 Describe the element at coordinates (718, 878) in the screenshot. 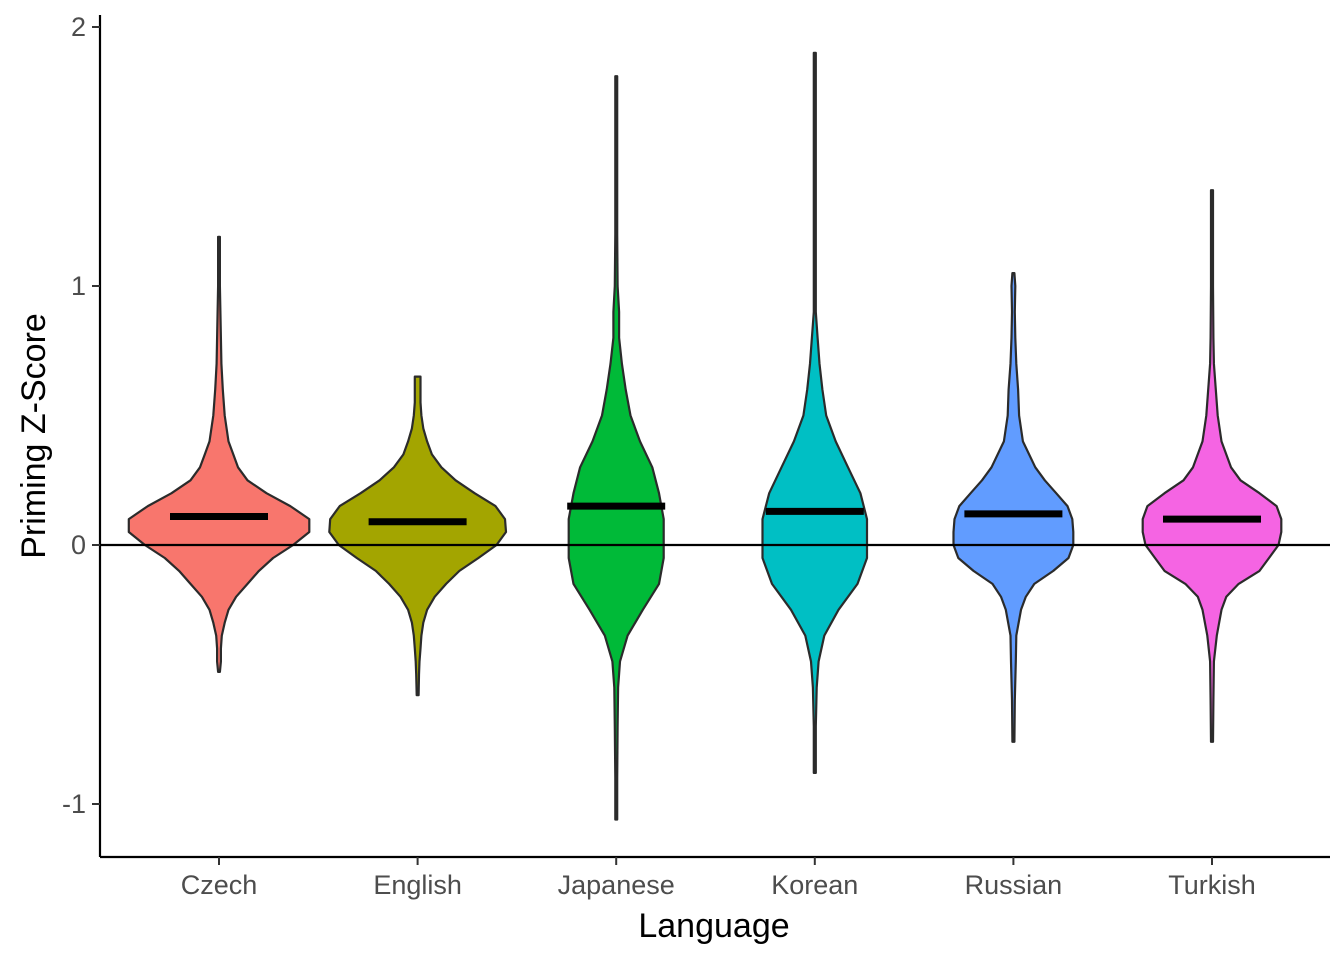

I see `x-axis-ticks: Czech English Japanese Korean Russian Turkish` at that location.